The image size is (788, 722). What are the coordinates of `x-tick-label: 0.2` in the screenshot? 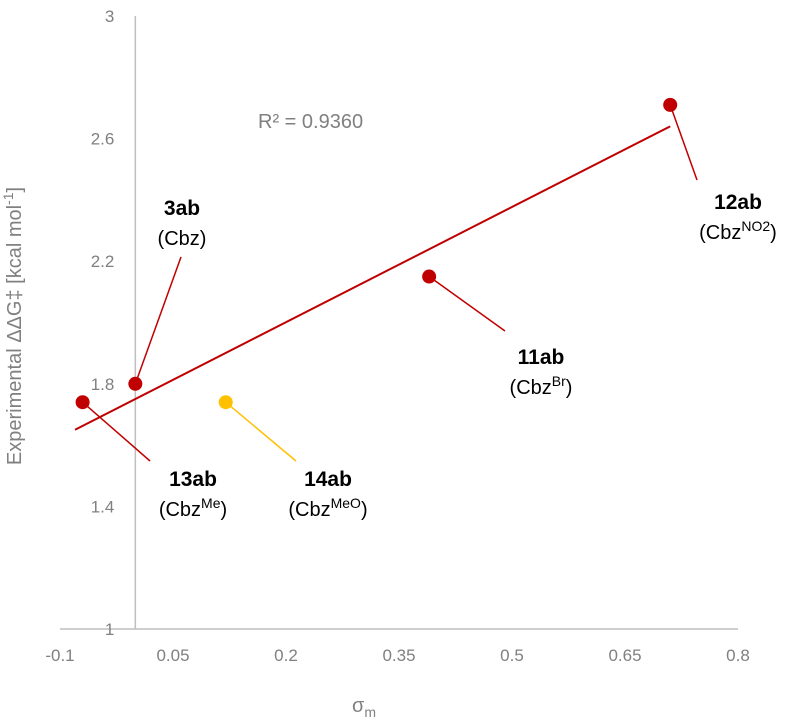 It's located at (286, 655).